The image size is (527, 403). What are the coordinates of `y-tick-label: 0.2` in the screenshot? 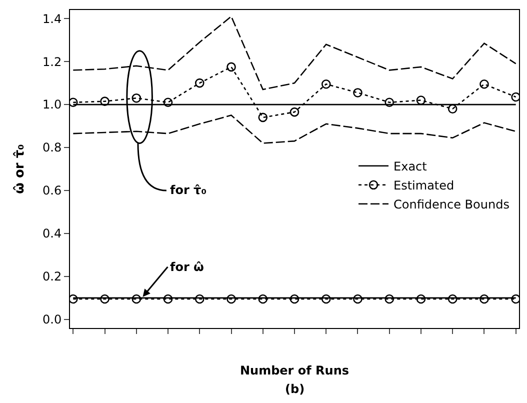 It's located at (52, 277).